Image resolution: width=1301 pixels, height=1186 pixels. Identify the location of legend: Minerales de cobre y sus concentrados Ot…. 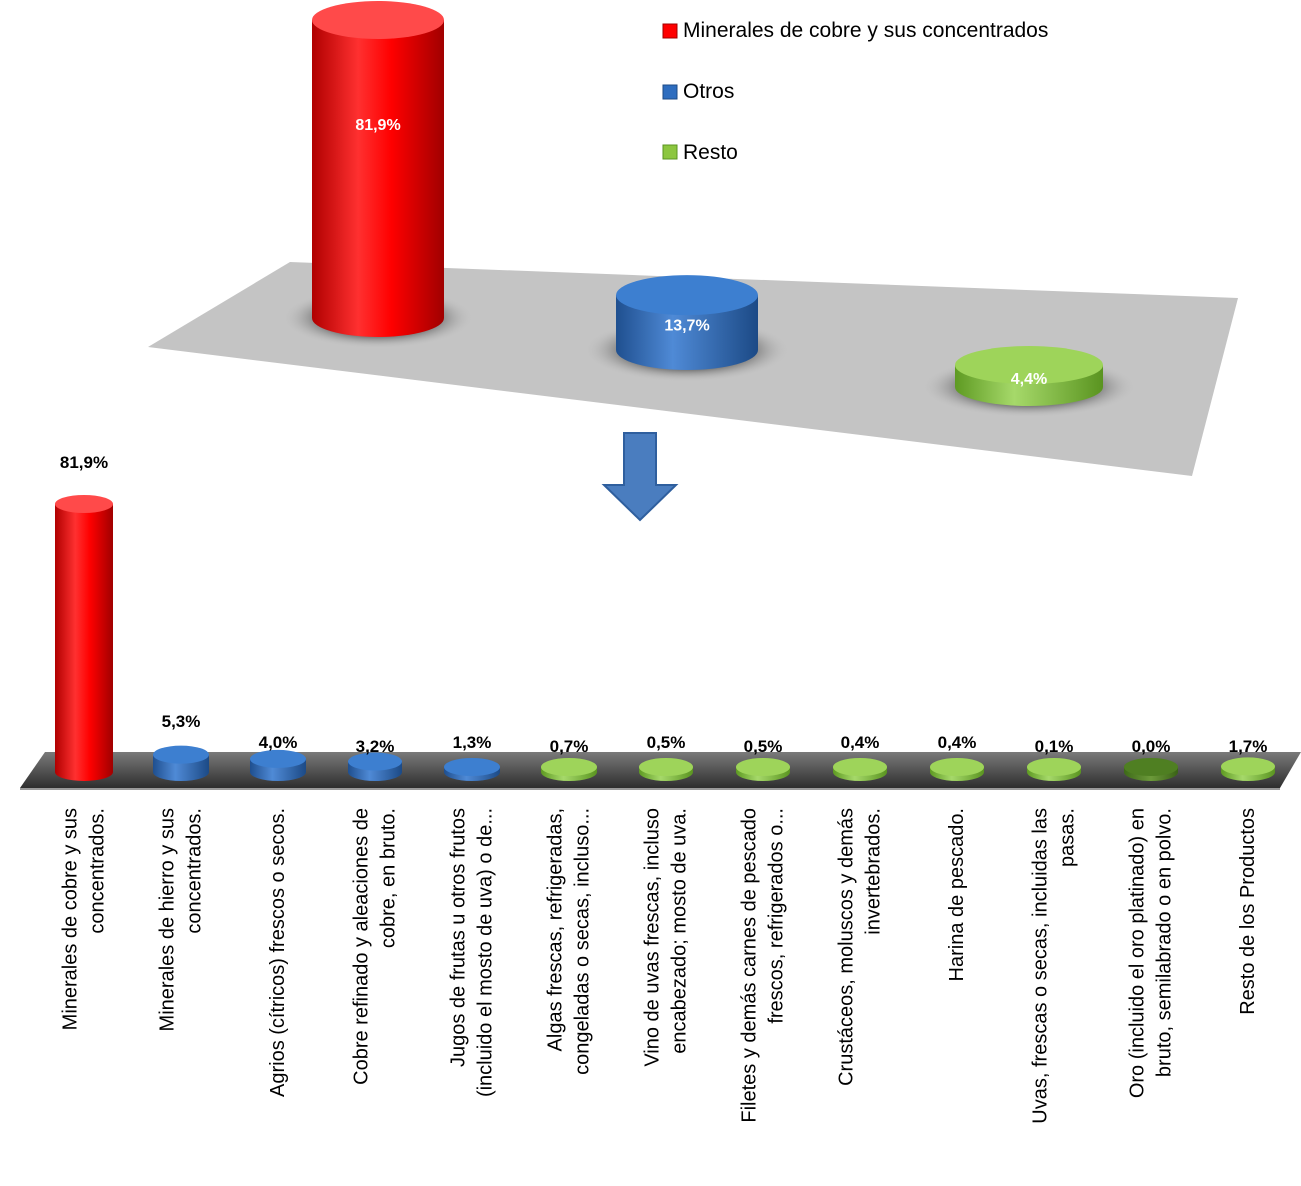
(855, 91).